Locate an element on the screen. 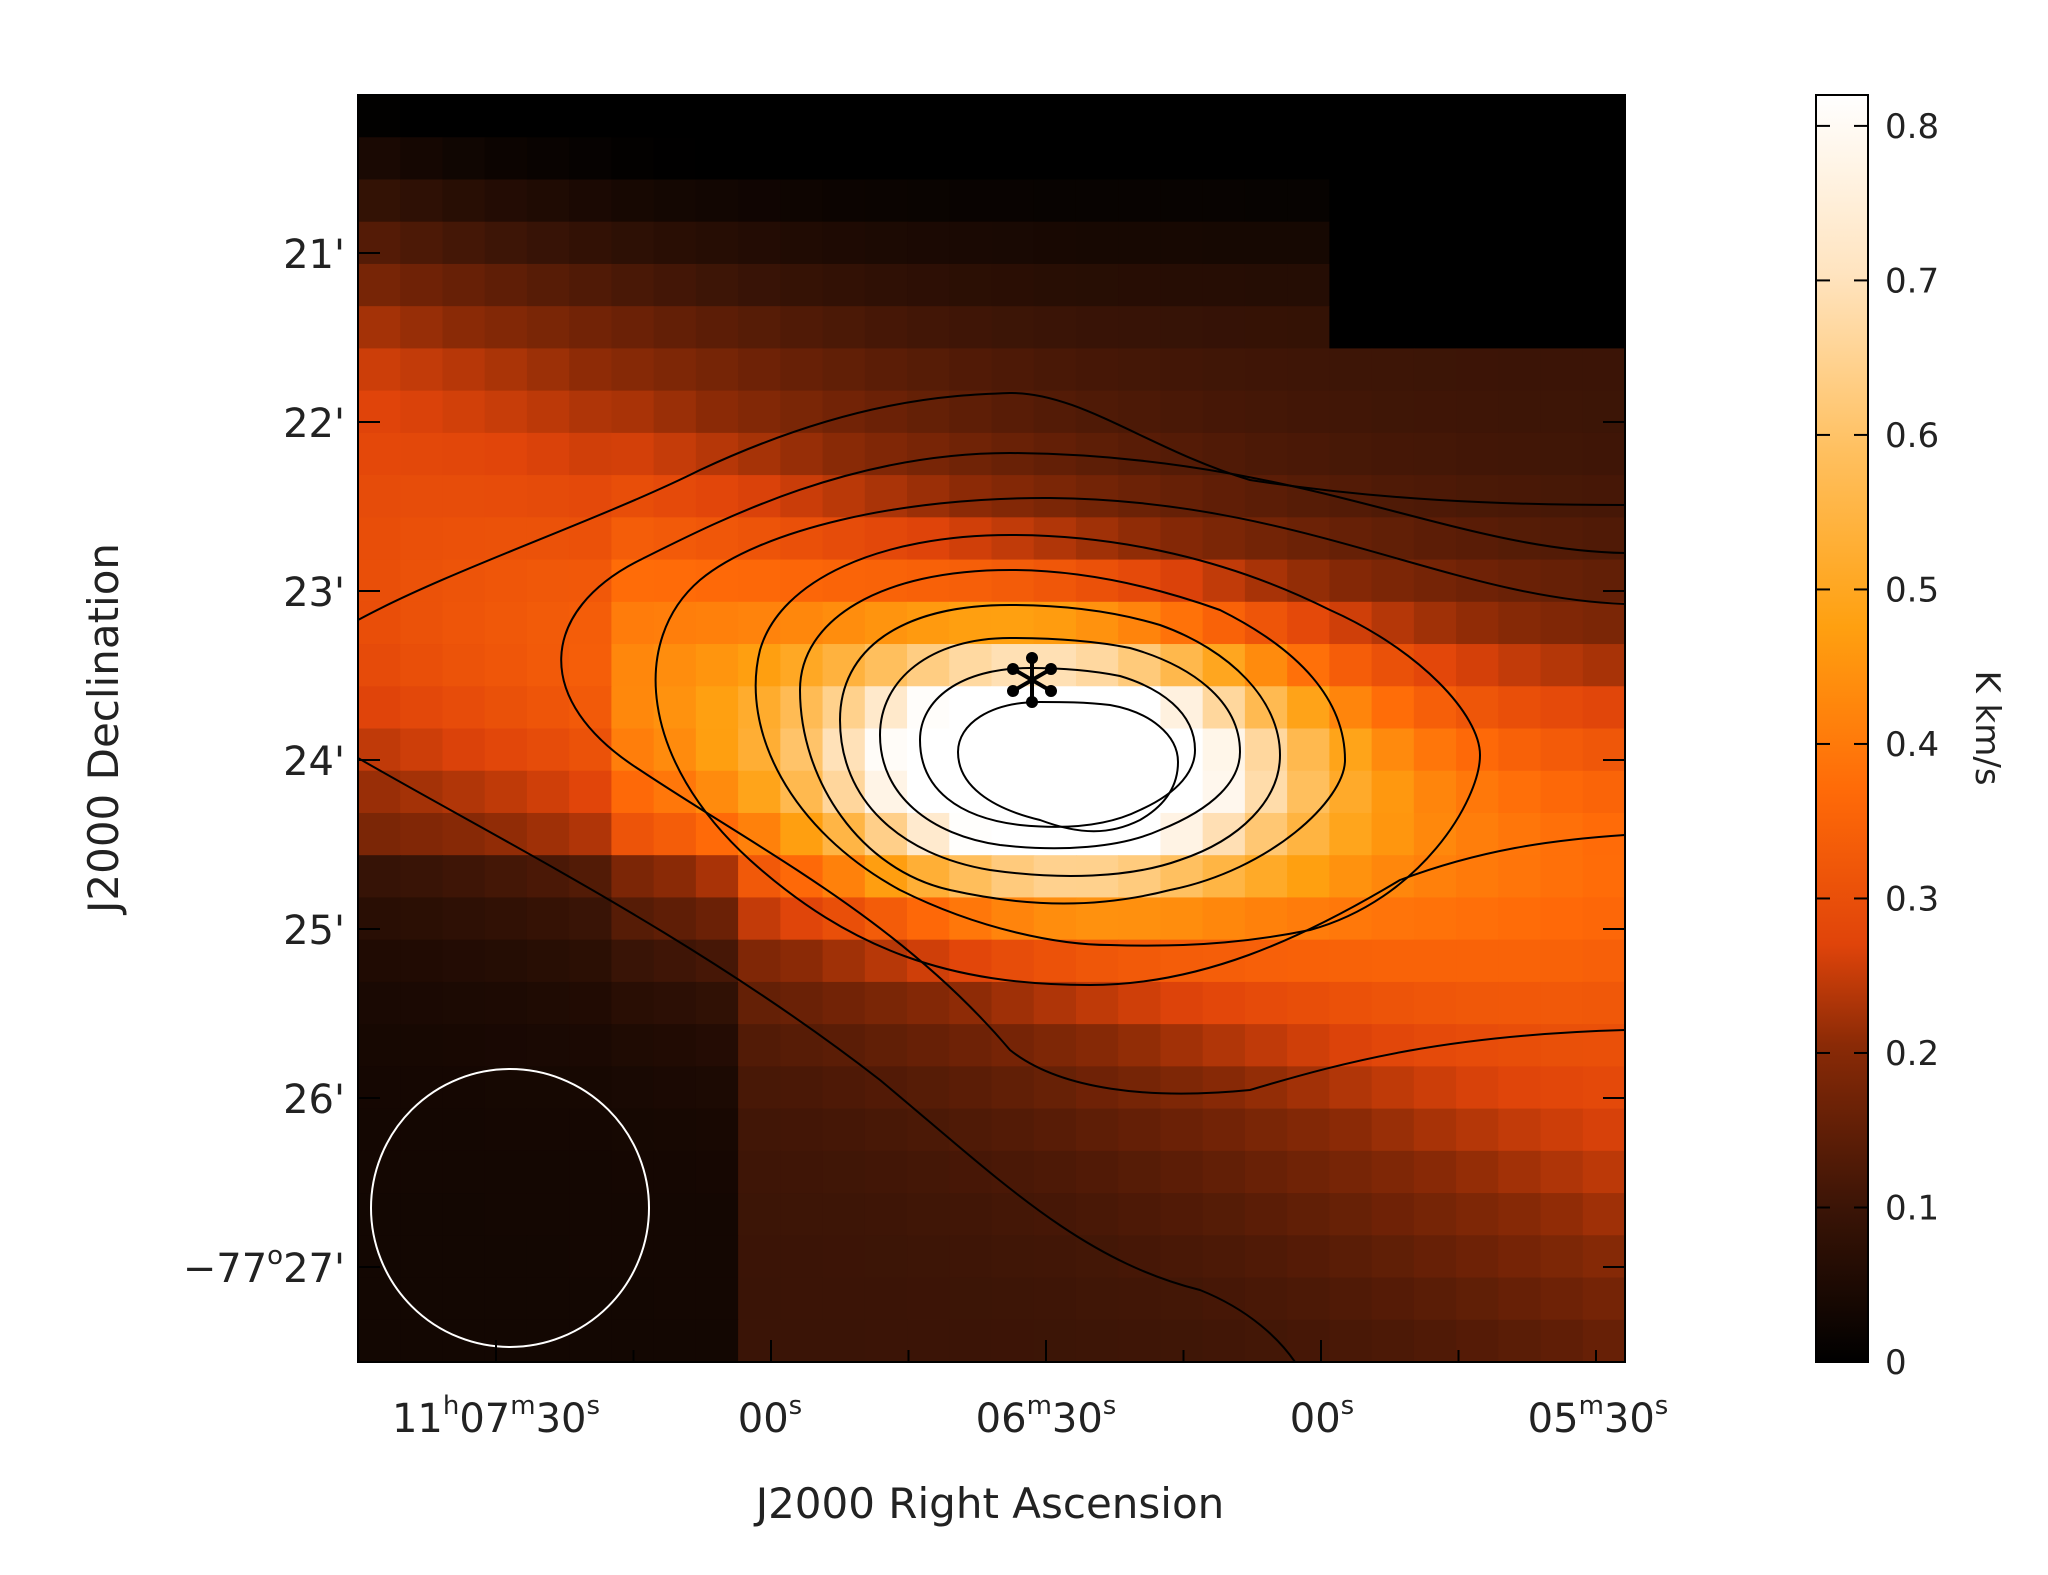 This screenshot has height=1575, width=2048. colorbar-tick-labels: 0 0.1 0.2 0.3 0.4 0.5 0.6 0.7 0.8 is located at coordinates (1912, 745).